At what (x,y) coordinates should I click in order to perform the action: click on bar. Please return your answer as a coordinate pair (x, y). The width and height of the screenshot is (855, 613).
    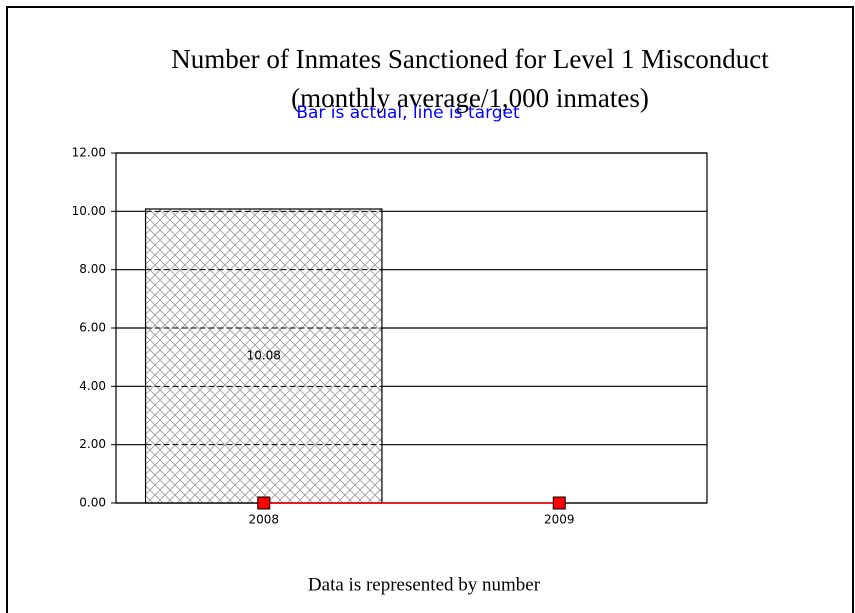
    Looking at the image, I should click on (263, 356).